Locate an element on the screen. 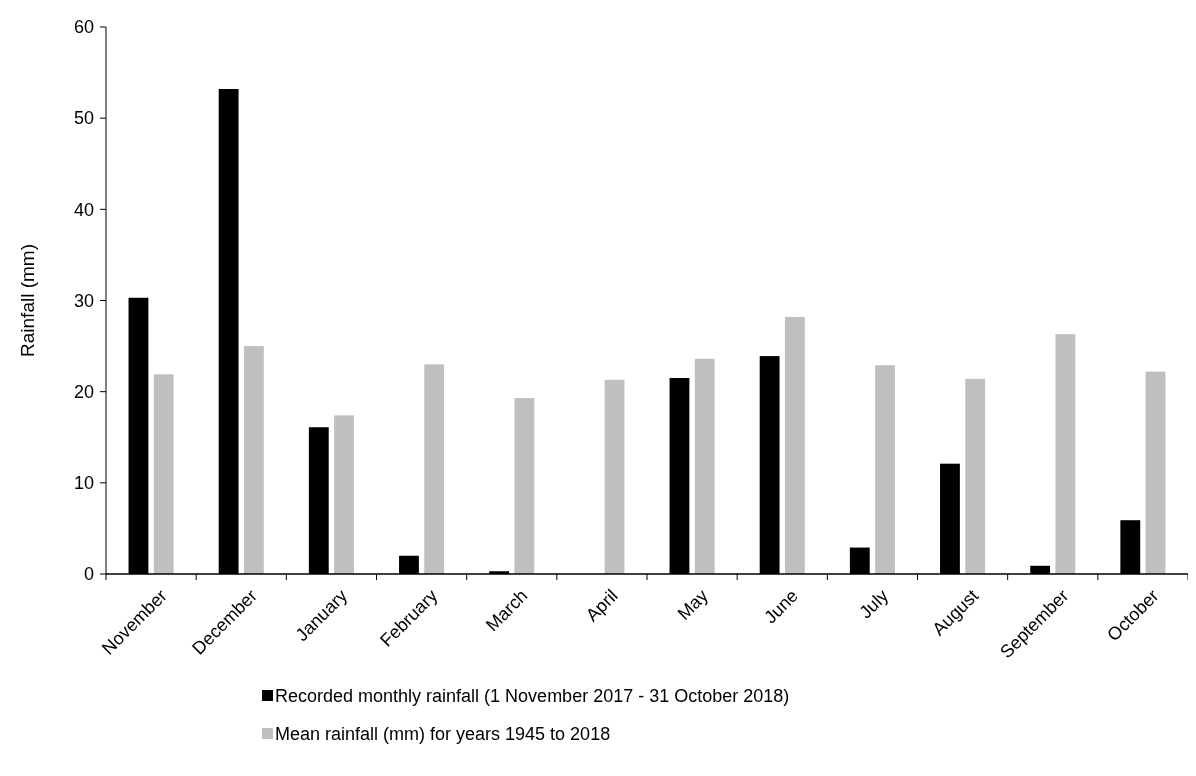  y-tick-label: 0 is located at coordinates (88, 574).